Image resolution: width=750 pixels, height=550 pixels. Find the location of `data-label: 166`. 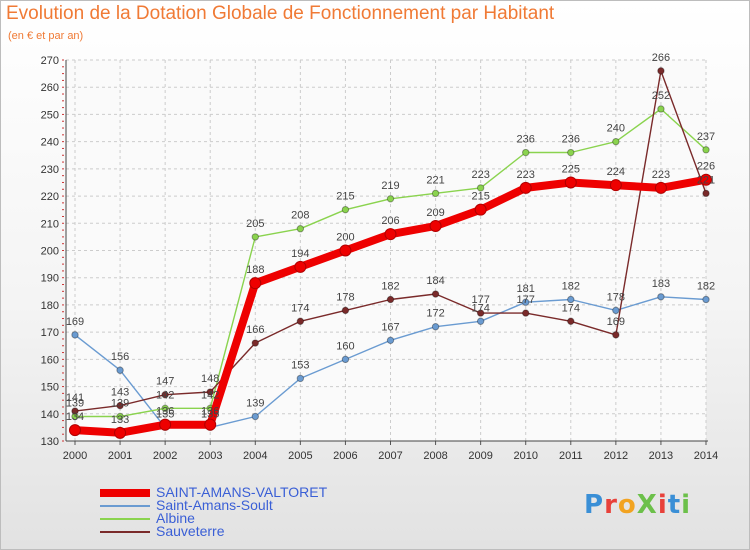

data-label: 166 is located at coordinates (255, 330).